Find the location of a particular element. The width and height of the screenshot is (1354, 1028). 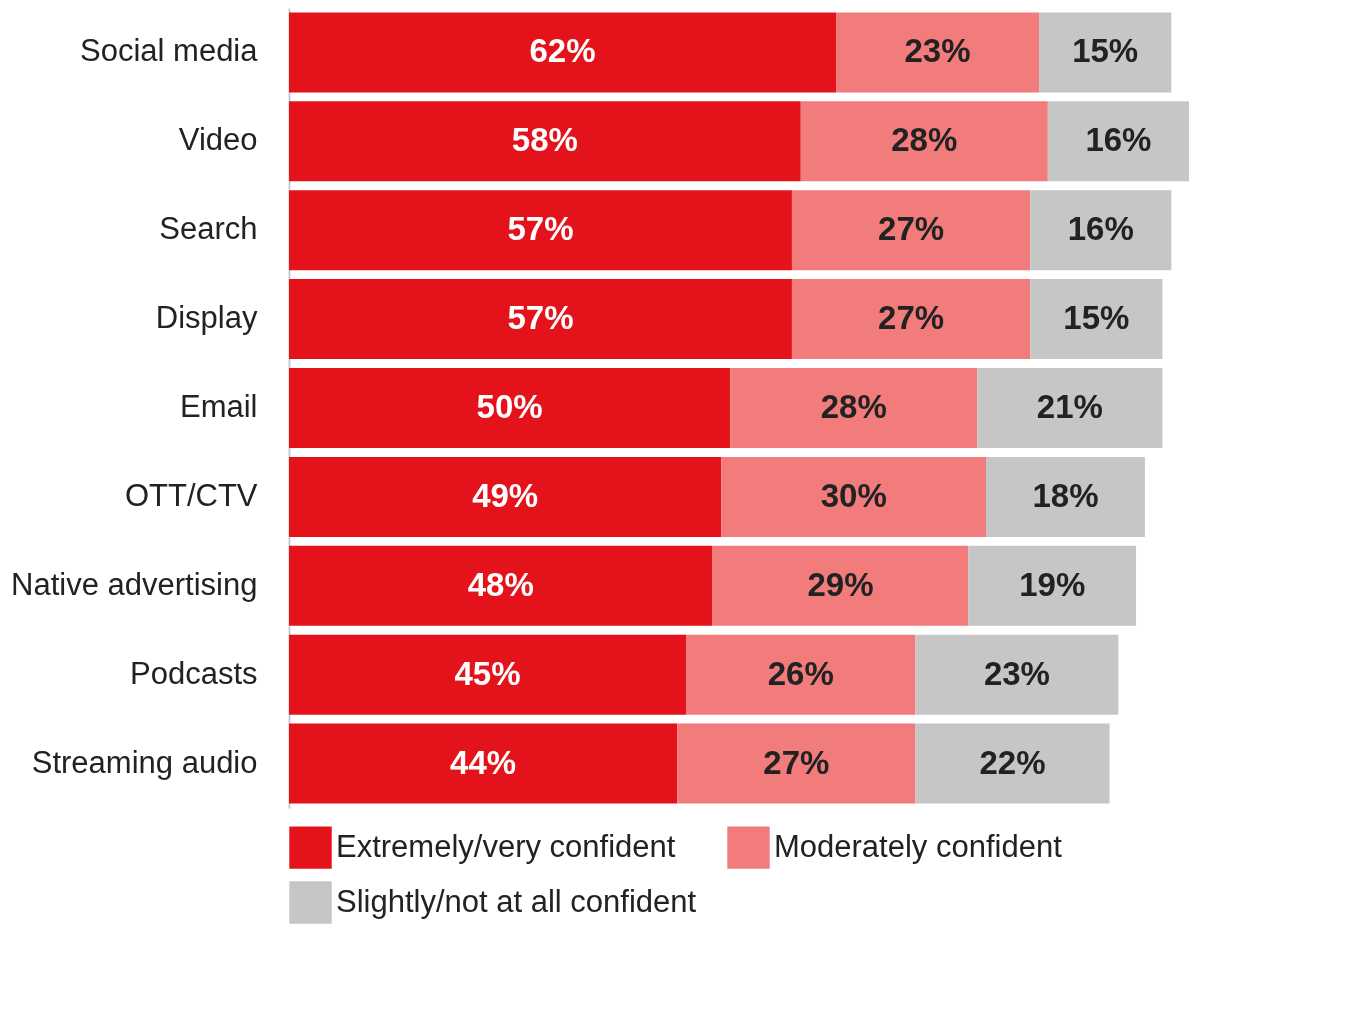

data-label: 45% is located at coordinates (487, 673).